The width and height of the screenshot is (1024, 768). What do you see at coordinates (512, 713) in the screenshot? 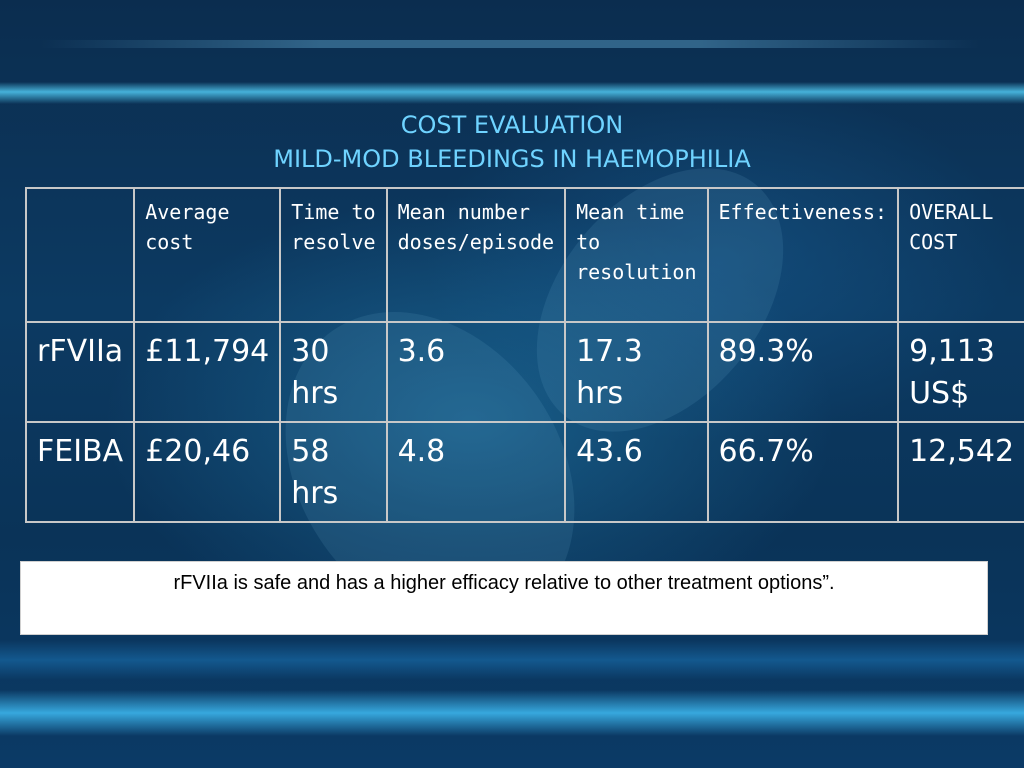
I see `decorative-band-bottom` at bounding box center [512, 713].